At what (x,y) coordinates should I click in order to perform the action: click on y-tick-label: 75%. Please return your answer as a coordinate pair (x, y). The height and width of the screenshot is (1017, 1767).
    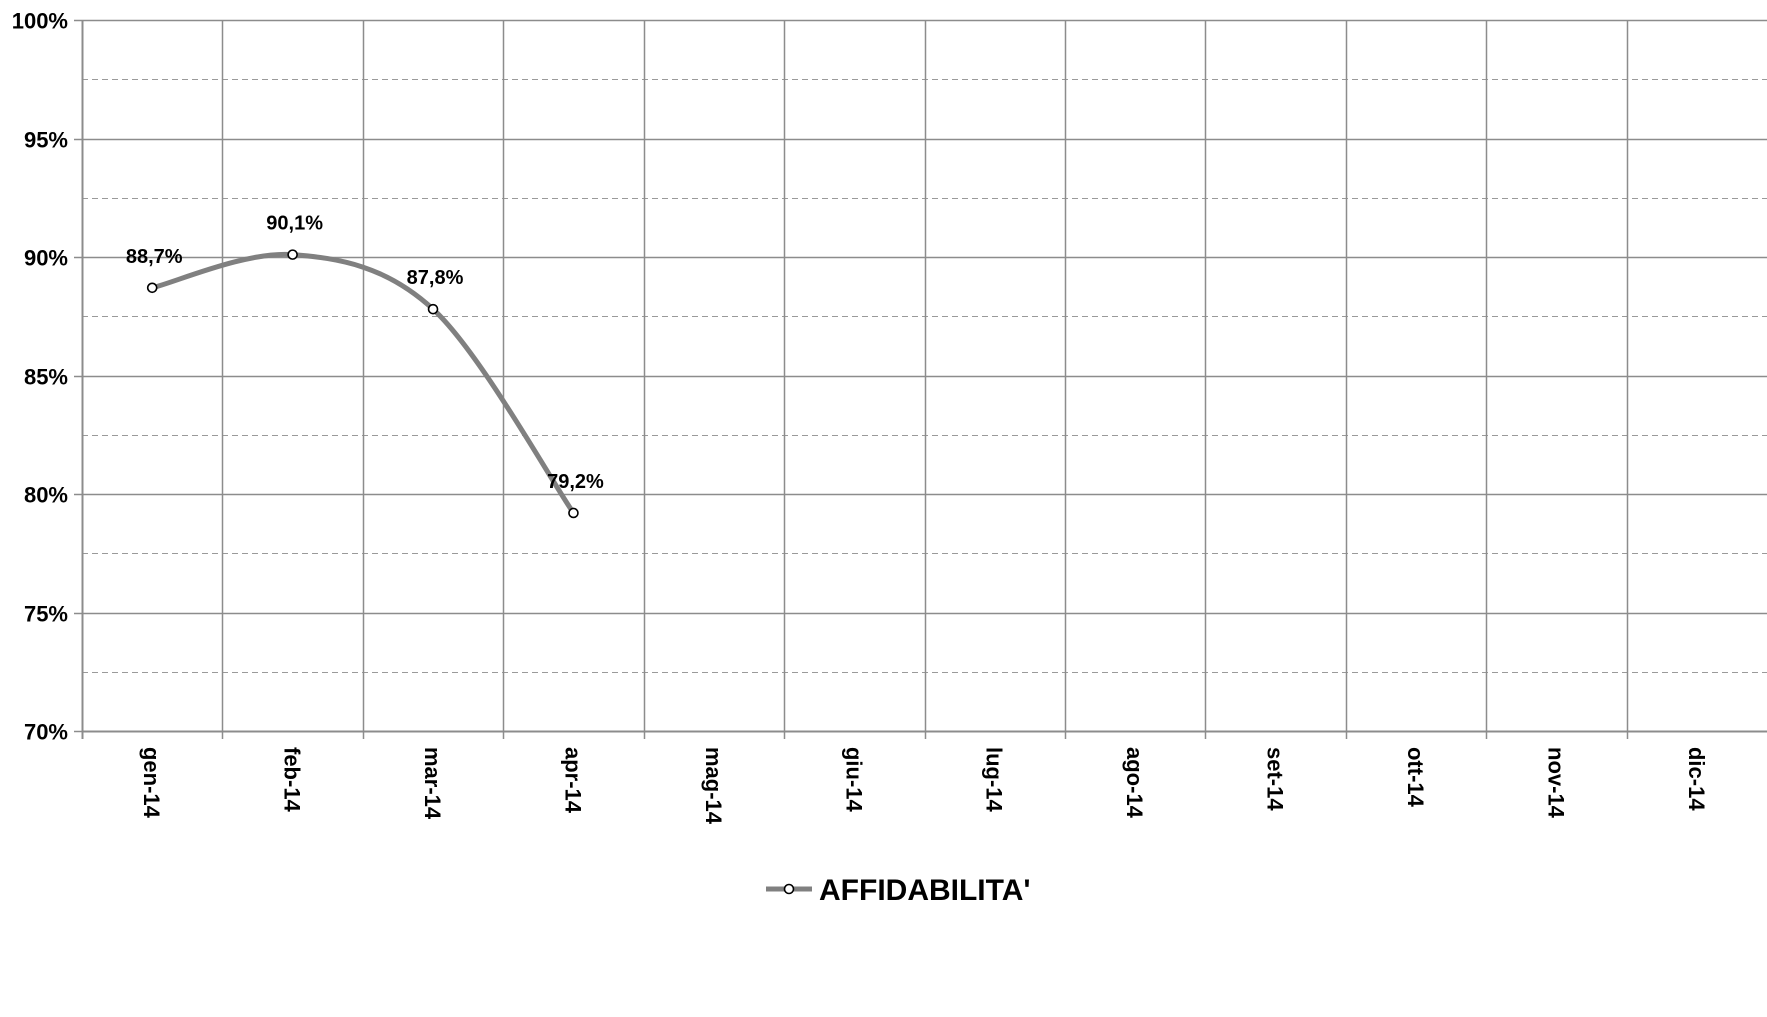
    Looking at the image, I should click on (46, 614).